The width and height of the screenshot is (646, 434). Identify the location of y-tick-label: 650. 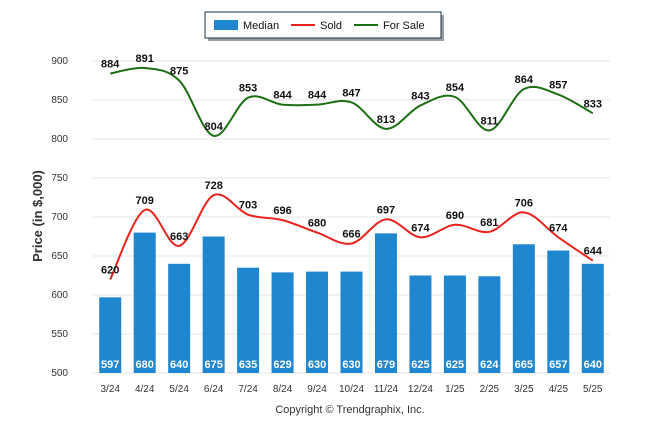
(59, 256).